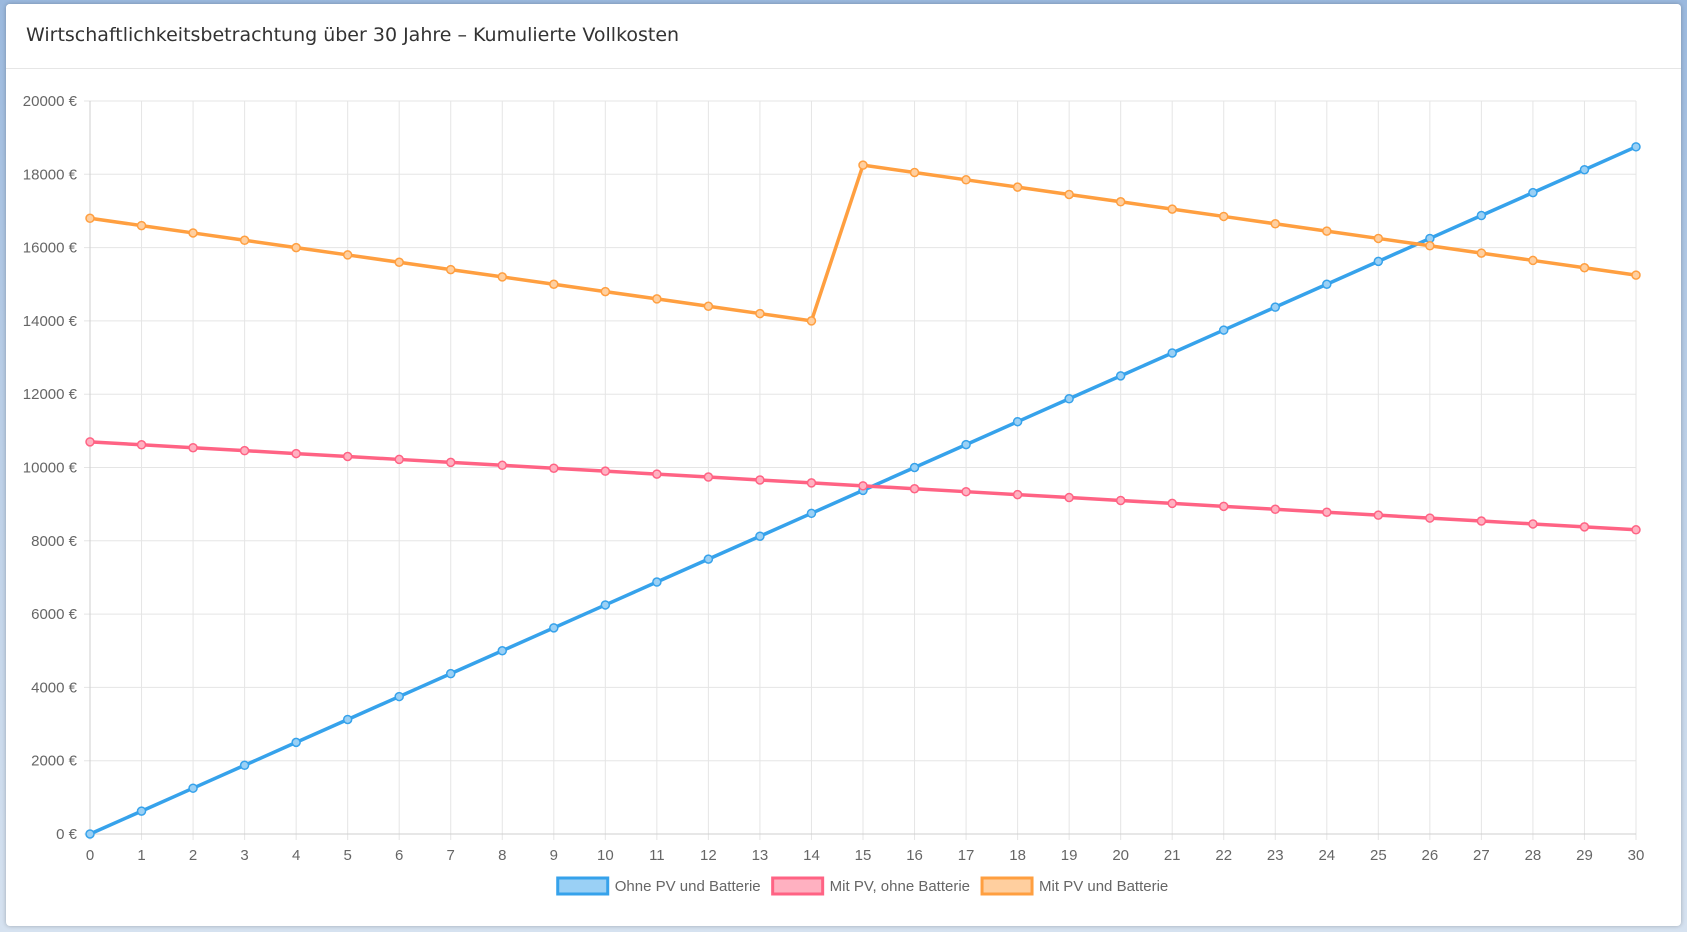  What do you see at coordinates (1120, 855) in the screenshot?
I see `x-tick-label: 20` at bounding box center [1120, 855].